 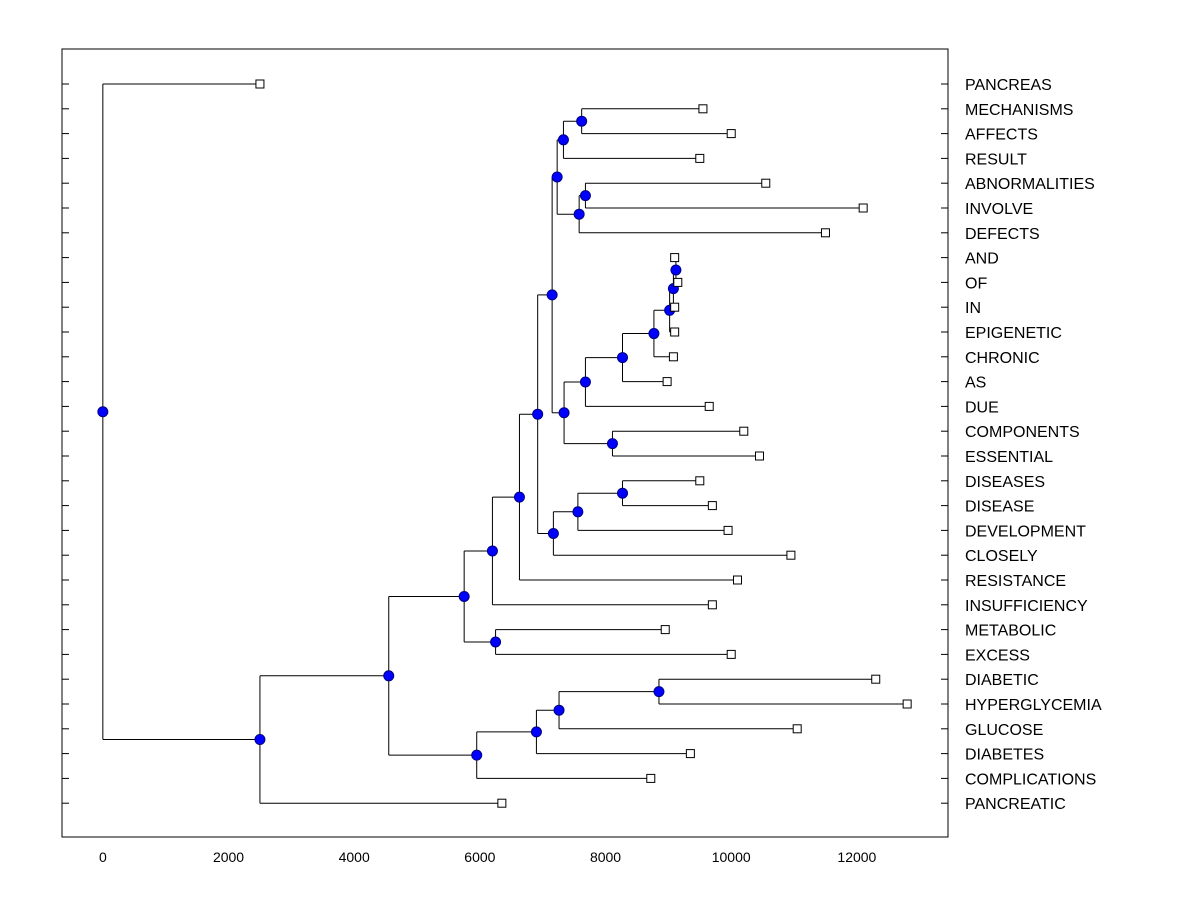 What do you see at coordinates (1015, 804) in the screenshot?
I see `leaf-label-pancreatic: PANCREATIC` at bounding box center [1015, 804].